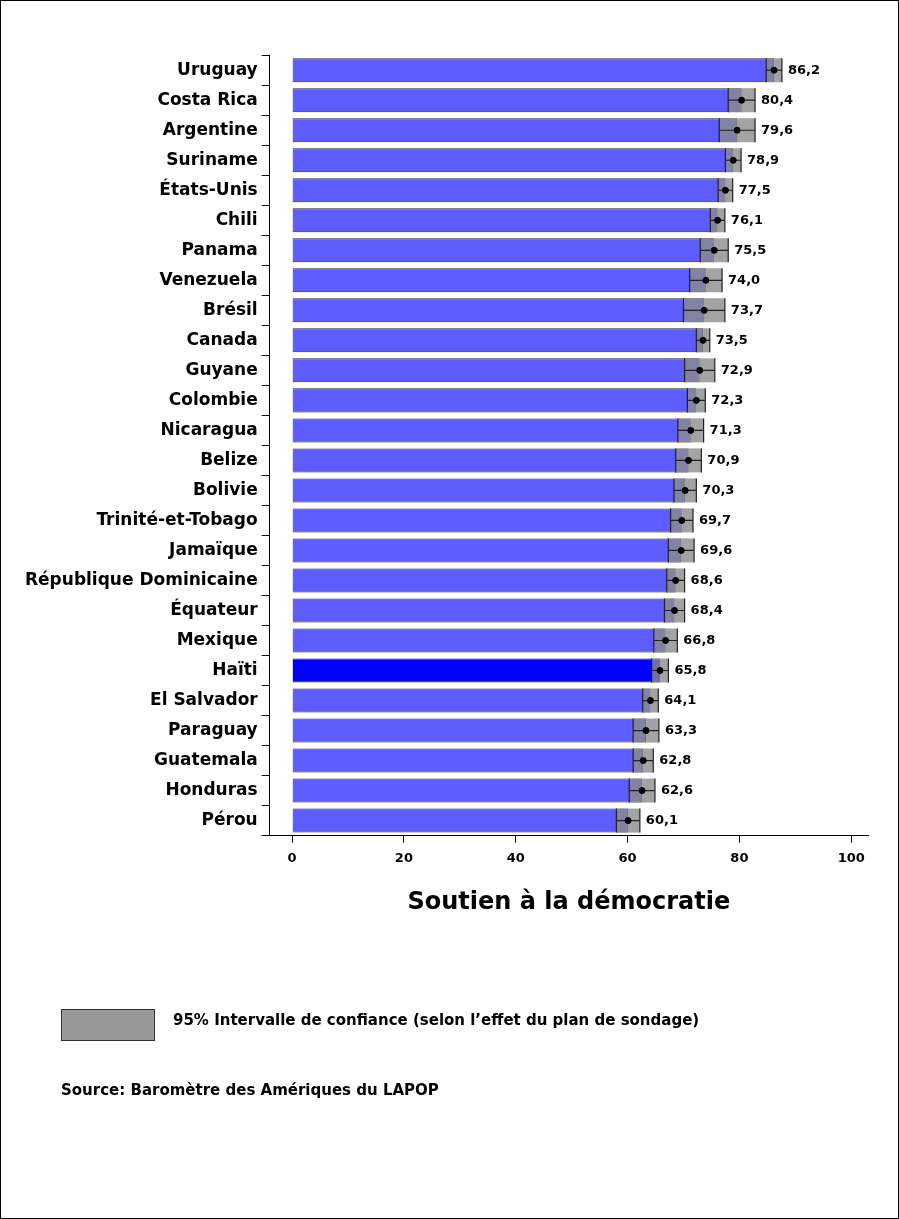 The width and height of the screenshot is (899, 1219). Describe the element at coordinates (690, 669) in the screenshot. I see `data-label: 65,8` at that location.